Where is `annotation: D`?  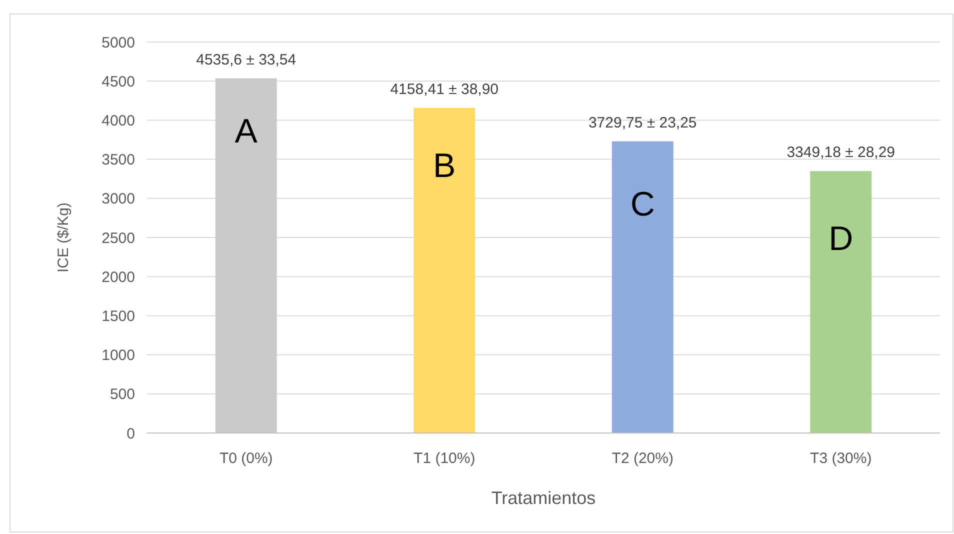
annotation: D is located at coordinates (841, 239).